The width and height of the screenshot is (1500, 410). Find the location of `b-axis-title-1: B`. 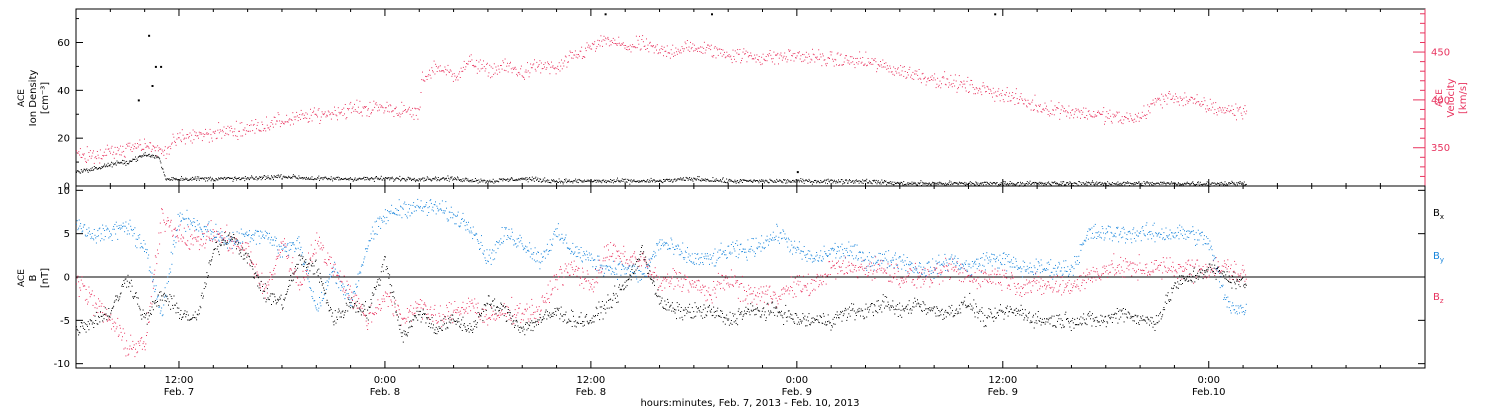

b-axis-title-1: B is located at coordinates (33, 277).